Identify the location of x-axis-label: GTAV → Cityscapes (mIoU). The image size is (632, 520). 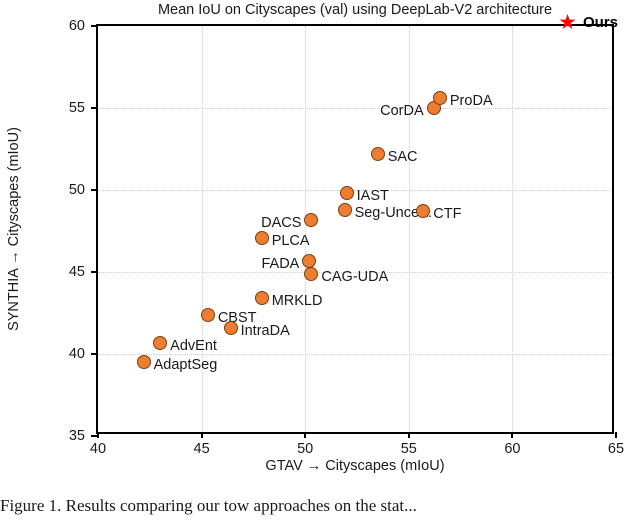
(355, 466).